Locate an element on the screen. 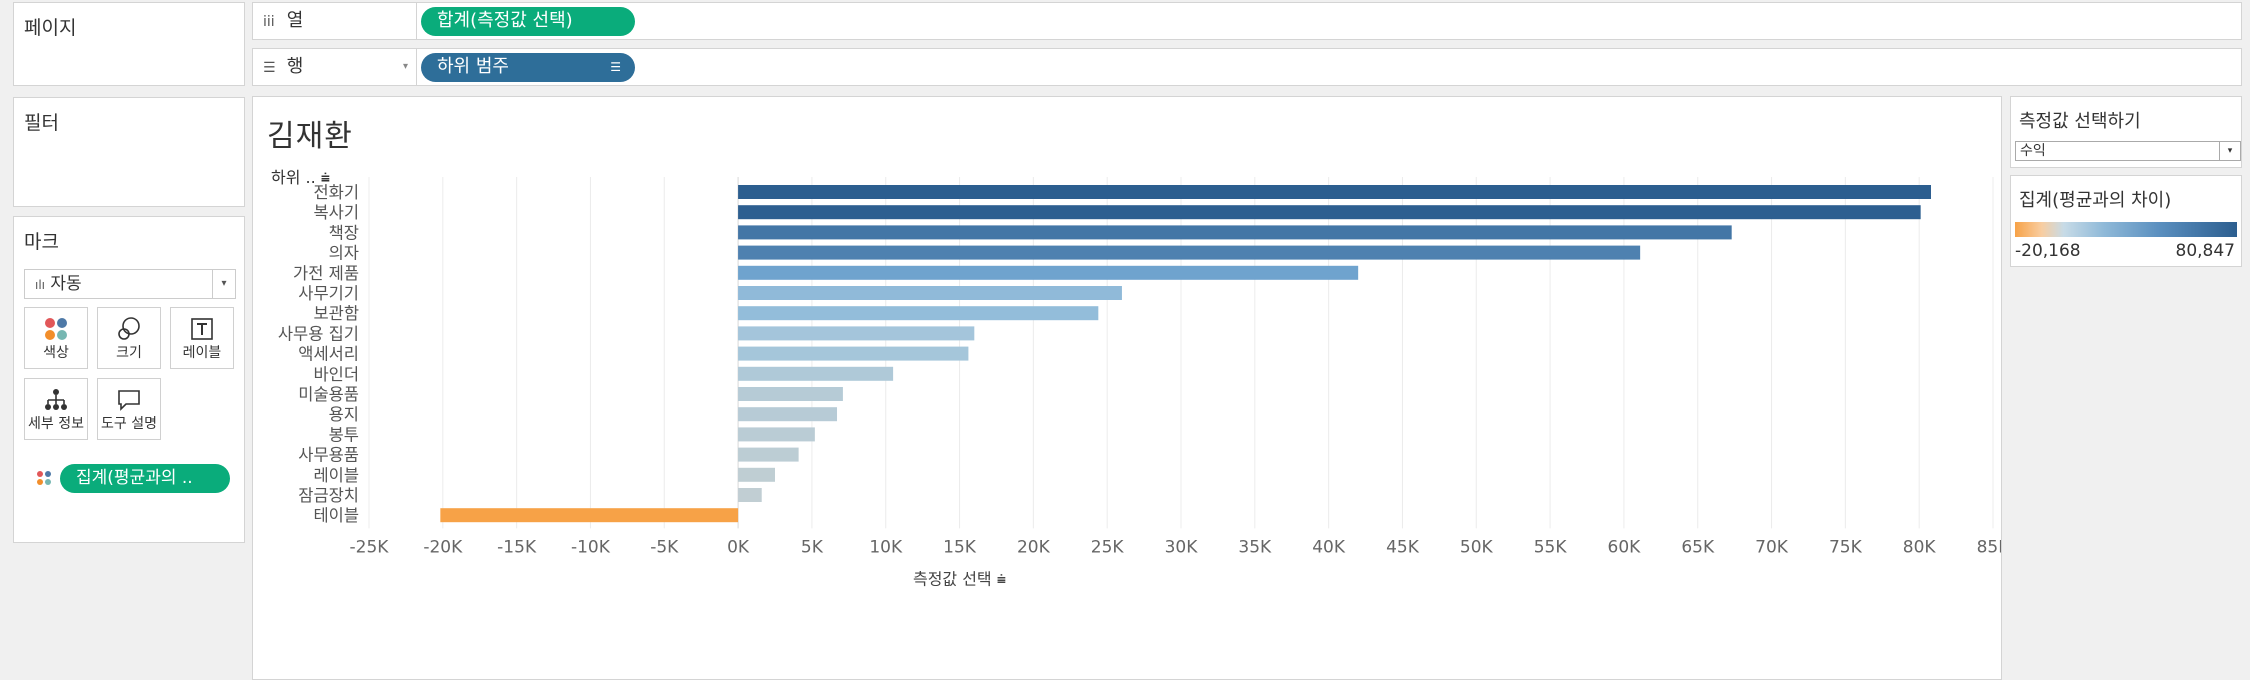 This screenshot has height=680, width=2250. x-axis-title: 측정값 선택 ⩧ is located at coordinates (959, 578).